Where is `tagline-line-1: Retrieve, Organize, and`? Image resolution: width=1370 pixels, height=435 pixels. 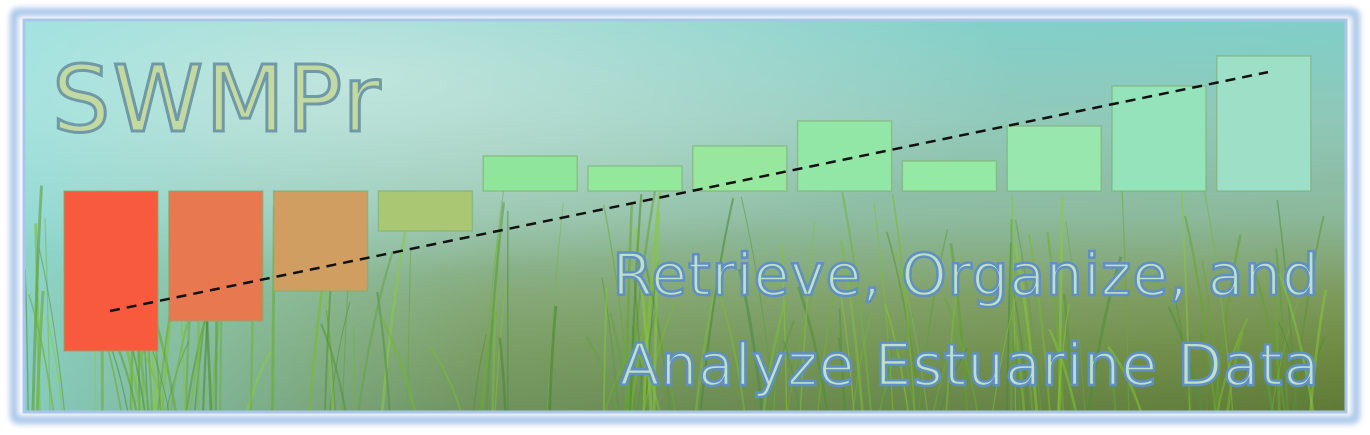
tagline-line-1: Retrieve, Organize, and is located at coordinates (966, 275).